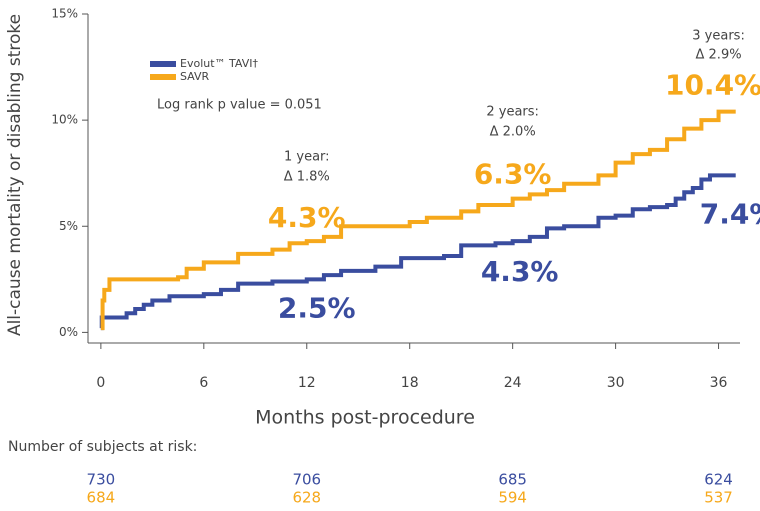  I want to click on at-risk-value: 537, so click(718, 498).